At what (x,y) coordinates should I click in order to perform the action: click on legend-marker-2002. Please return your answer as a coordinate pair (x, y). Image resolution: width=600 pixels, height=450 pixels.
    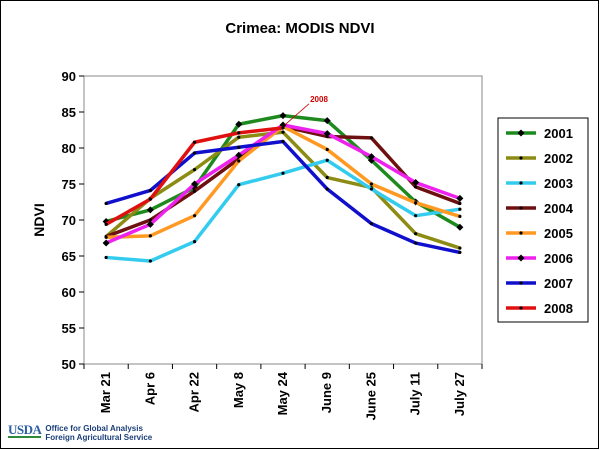
    Looking at the image, I should click on (521, 158).